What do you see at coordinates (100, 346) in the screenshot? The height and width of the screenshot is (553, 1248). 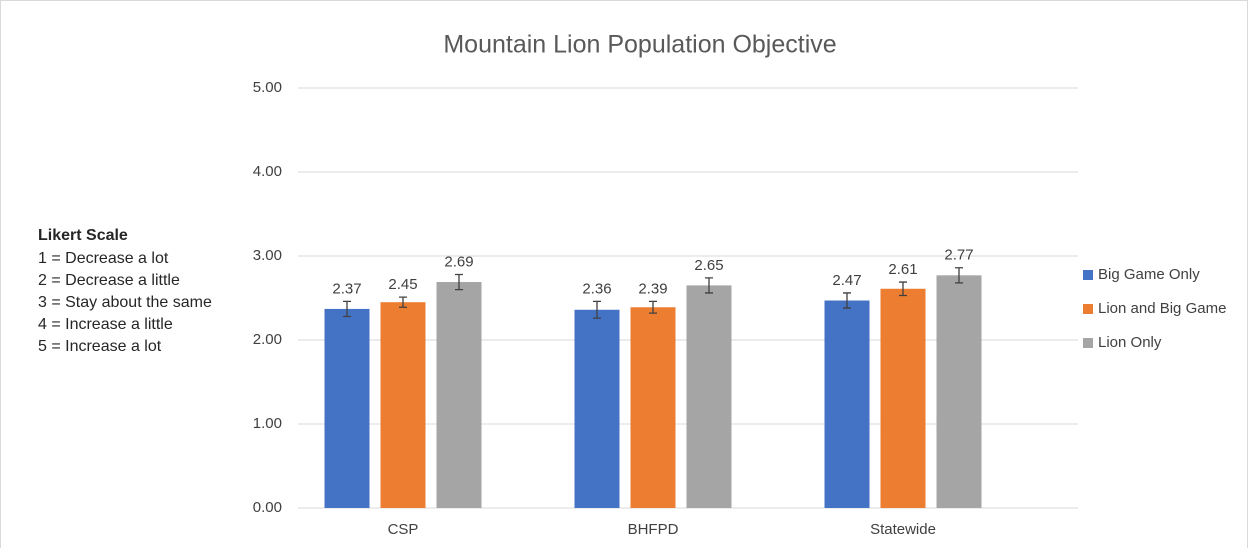 I see `annotation-line: 5 = Increase a lot` at bounding box center [100, 346].